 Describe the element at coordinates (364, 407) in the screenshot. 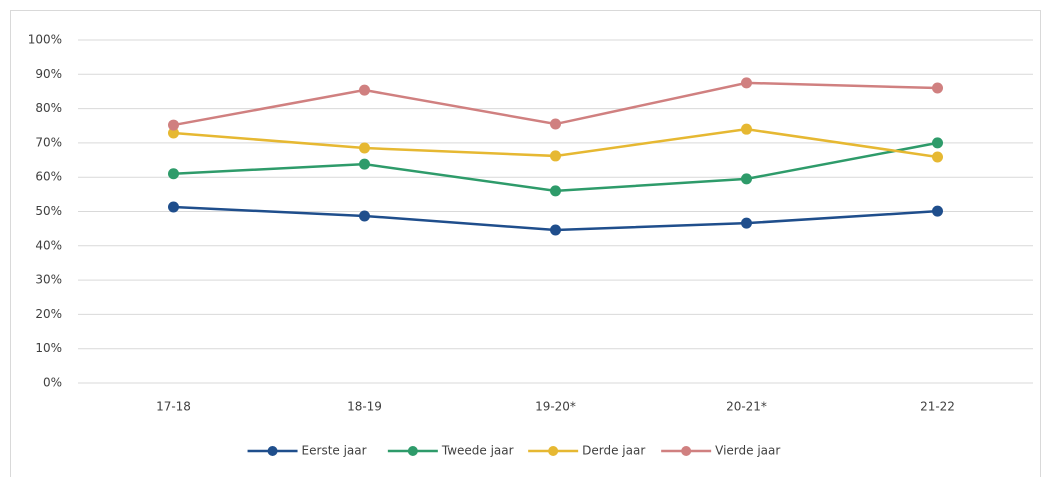

I see `x-tick-label: 18-19` at that location.